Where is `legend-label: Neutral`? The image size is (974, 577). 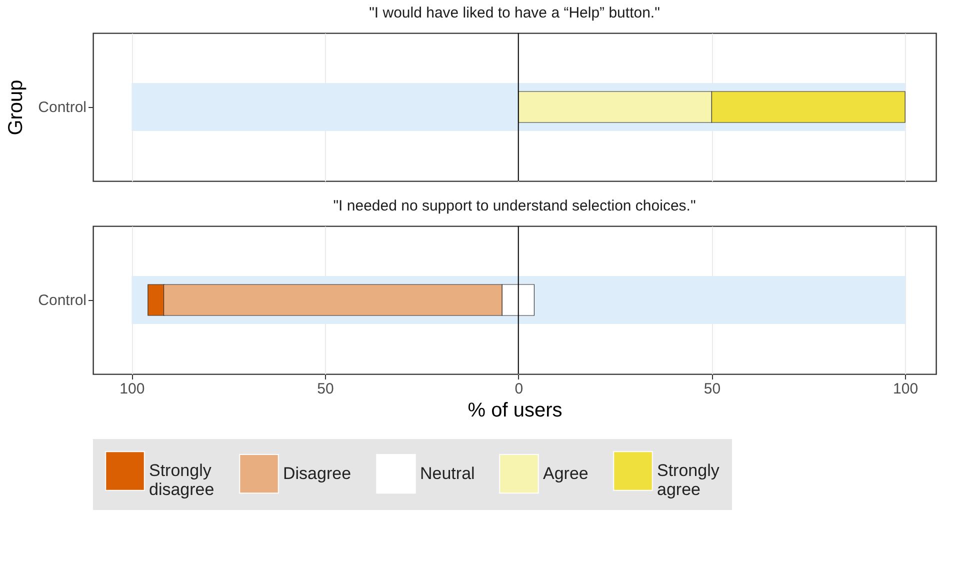 legend-label: Neutral is located at coordinates (447, 473).